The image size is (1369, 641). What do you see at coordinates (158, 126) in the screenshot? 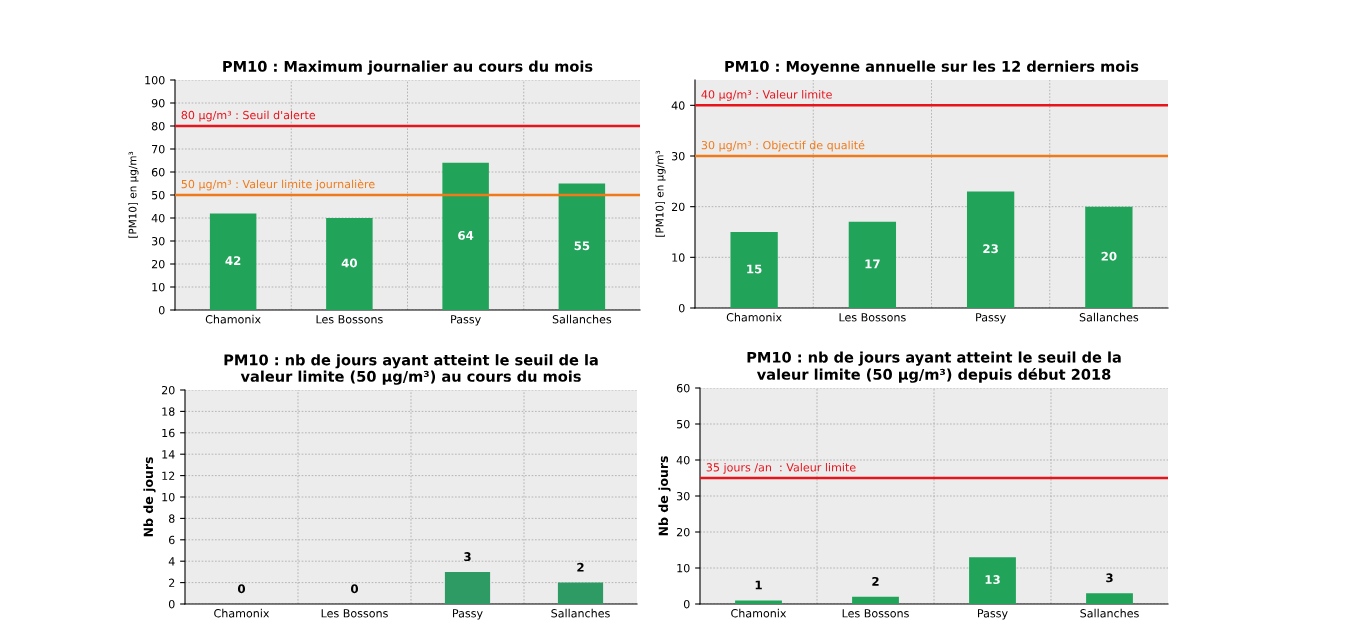
I see `y-tick-label: 80` at bounding box center [158, 126].